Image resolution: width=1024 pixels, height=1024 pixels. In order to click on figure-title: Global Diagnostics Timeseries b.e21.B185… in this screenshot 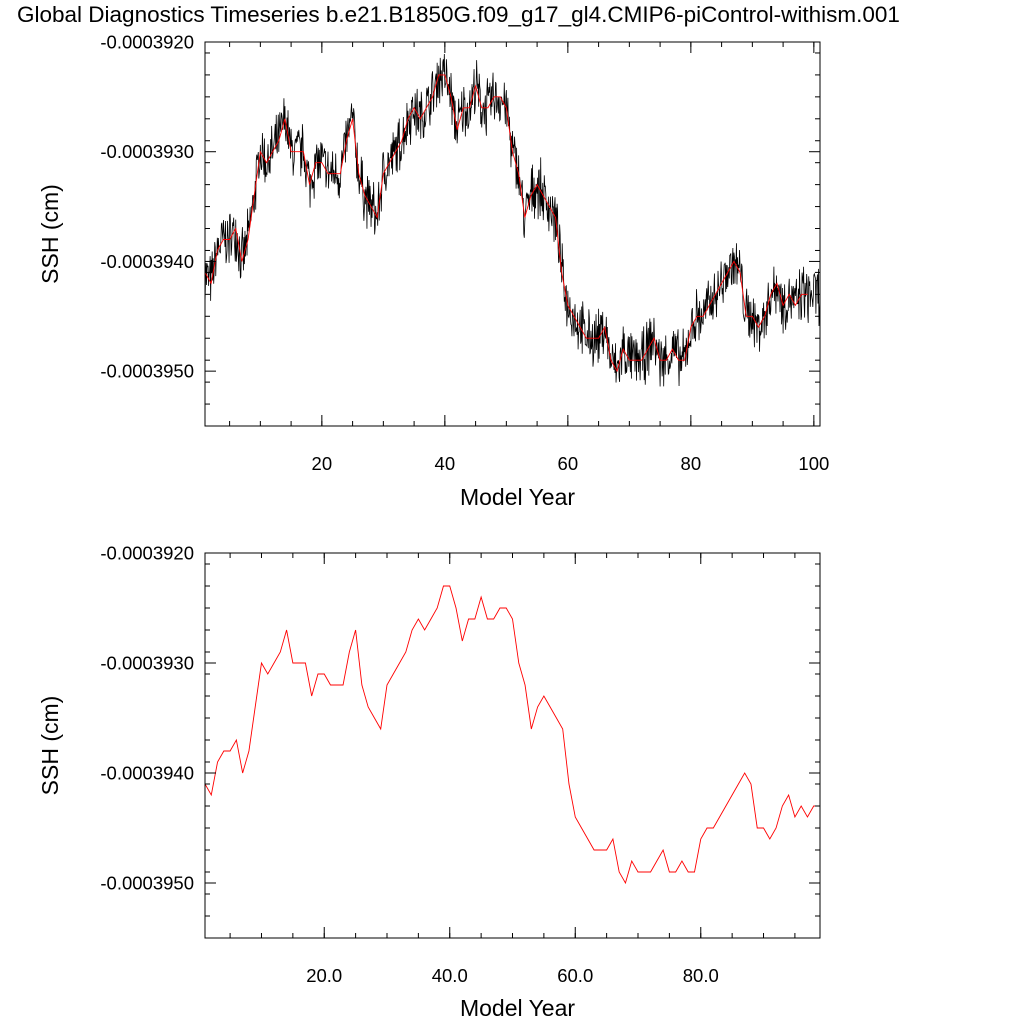, I will do `click(458, 14)`.